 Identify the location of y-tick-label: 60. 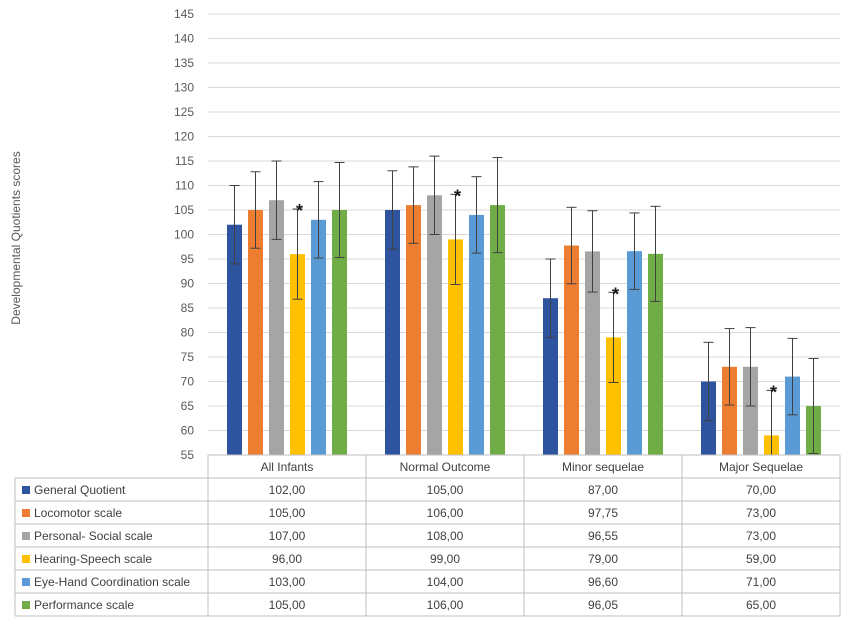
(188, 431).